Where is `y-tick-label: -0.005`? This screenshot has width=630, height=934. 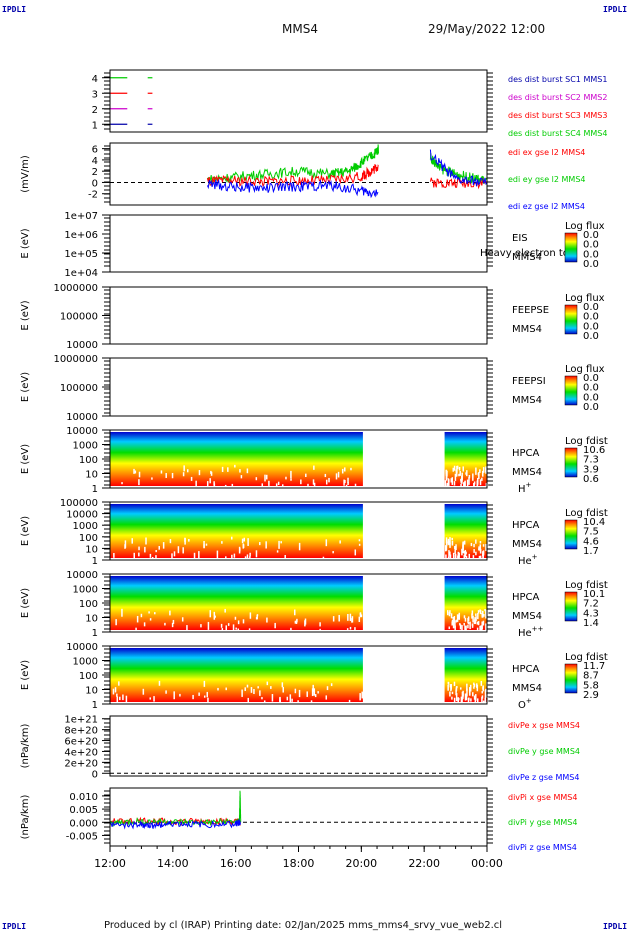
y-tick-label: -0.005 is located at coordinates (82, 836).